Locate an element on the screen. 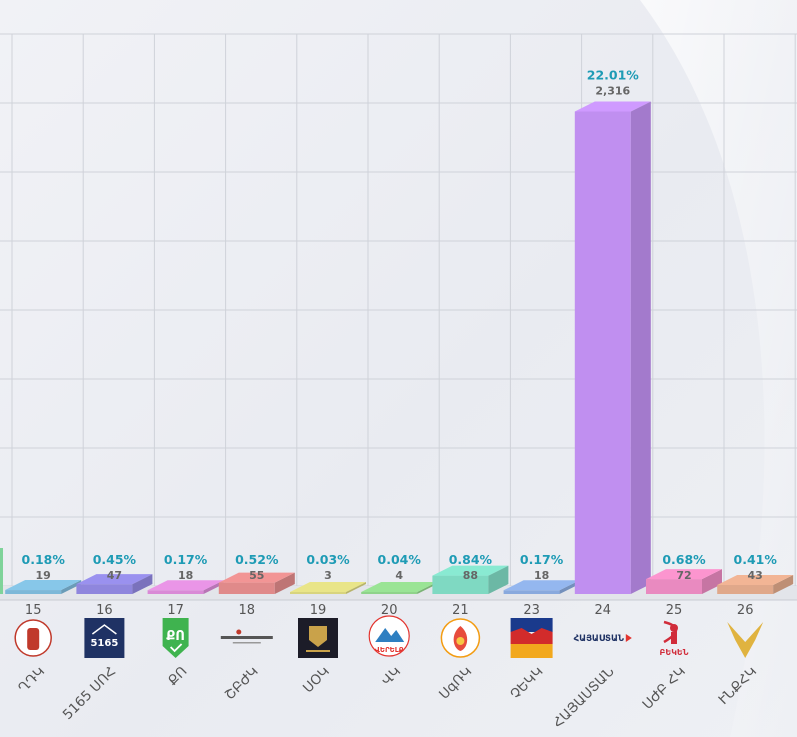 Image resolution: width=797 pixels, height=737 pixels. logo-emblem is located at coordinates (318, 636).